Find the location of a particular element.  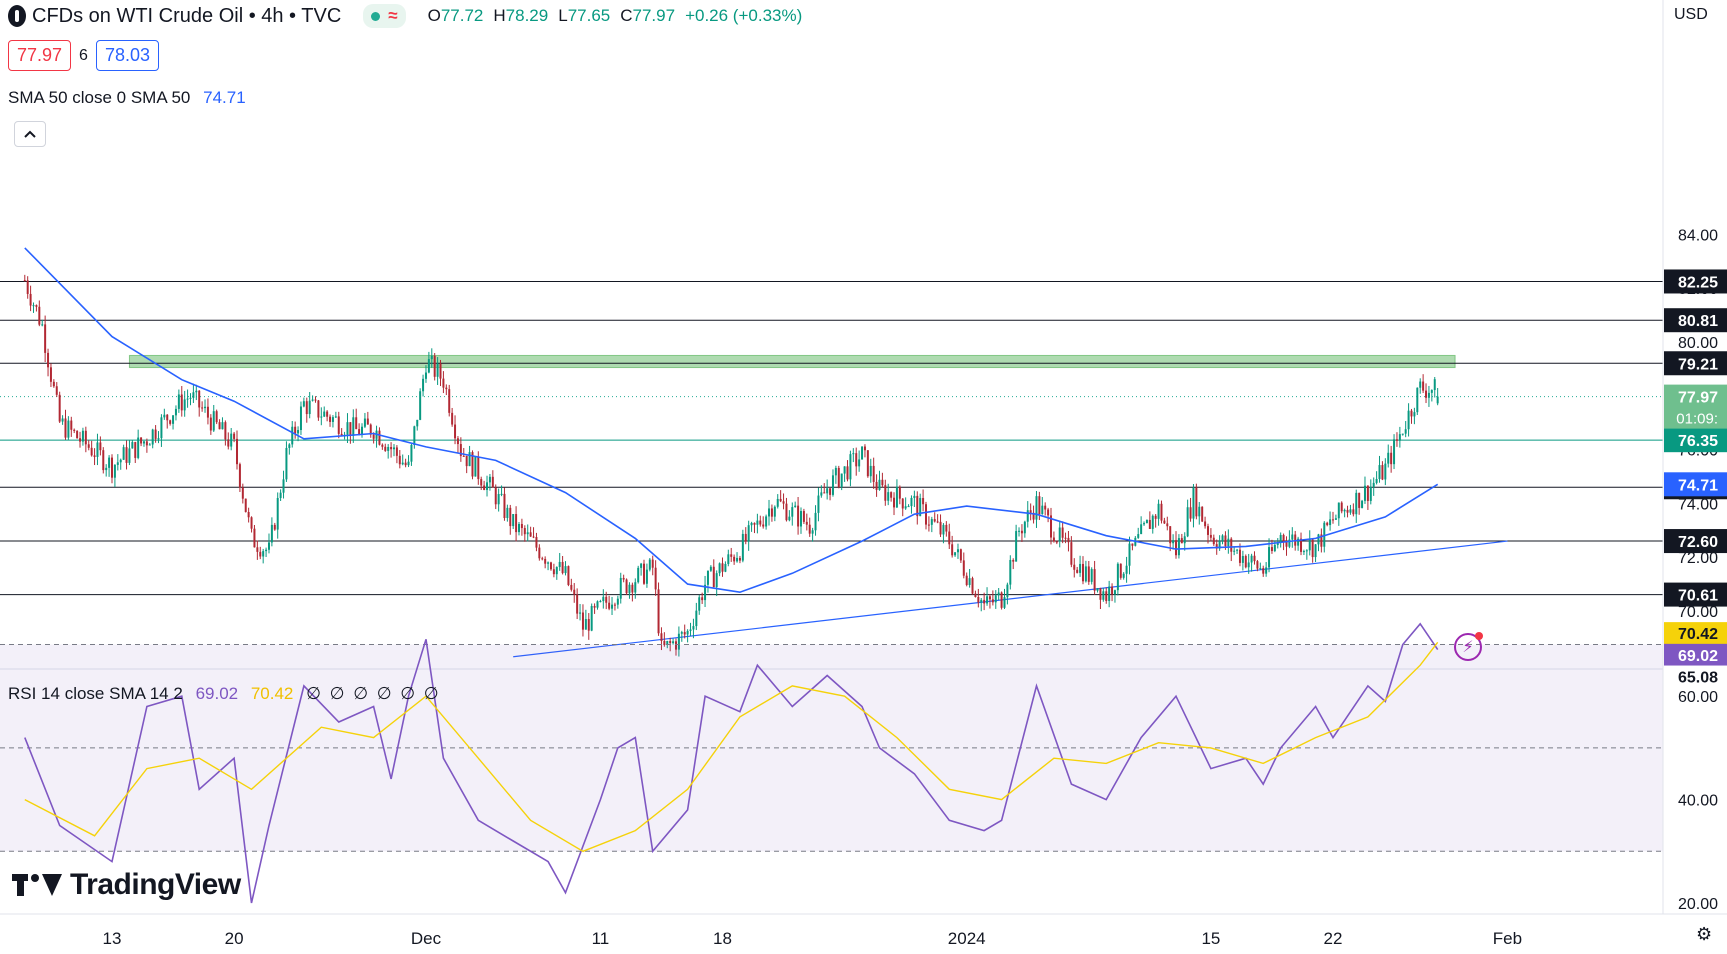

resistance-zone is located at coordinates (792, 361).